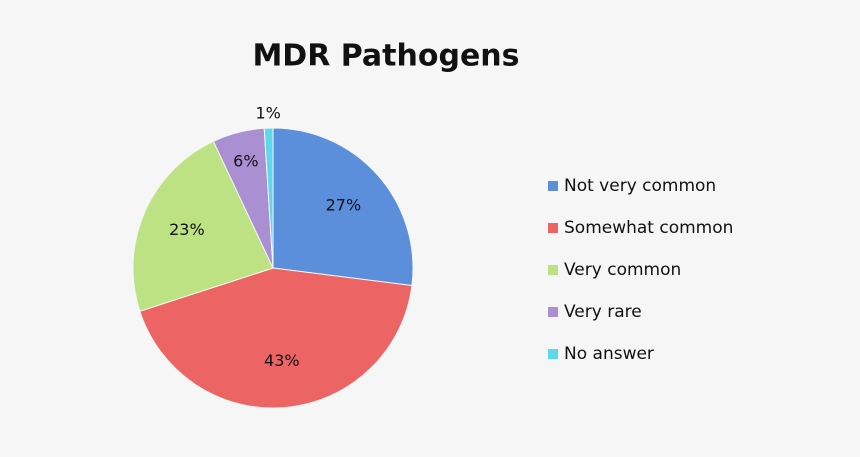 The height and width of the screenshot is (457, 860). What do you see at coordinates (648, 228) in the screenshot?
I see `legend-label: Somewhat common` at bounding box center [648, 228].